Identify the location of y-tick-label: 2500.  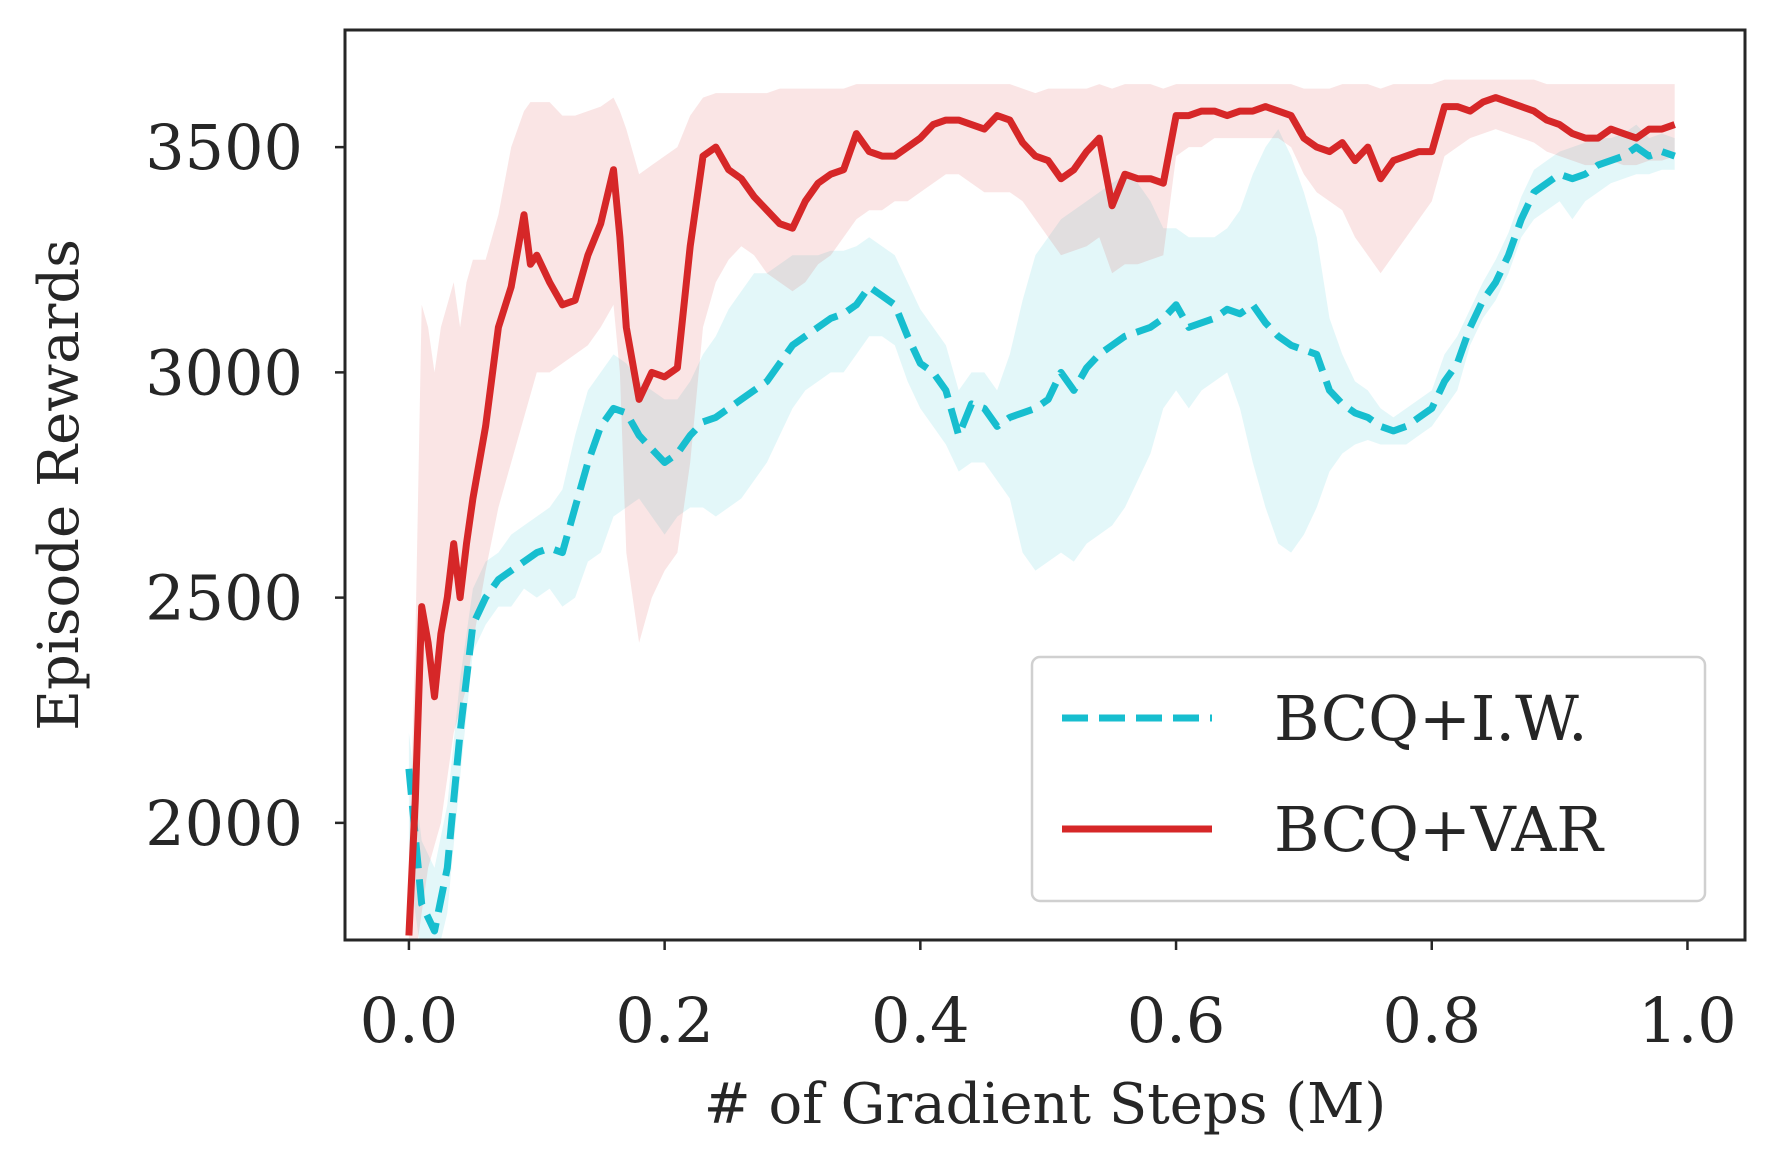
(224, 598).